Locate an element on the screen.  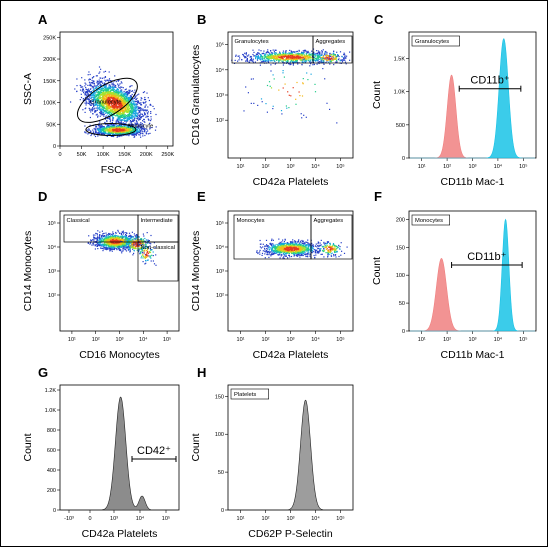
x-tick-label-D: 10⁵ is located at coordinates (167, 339).